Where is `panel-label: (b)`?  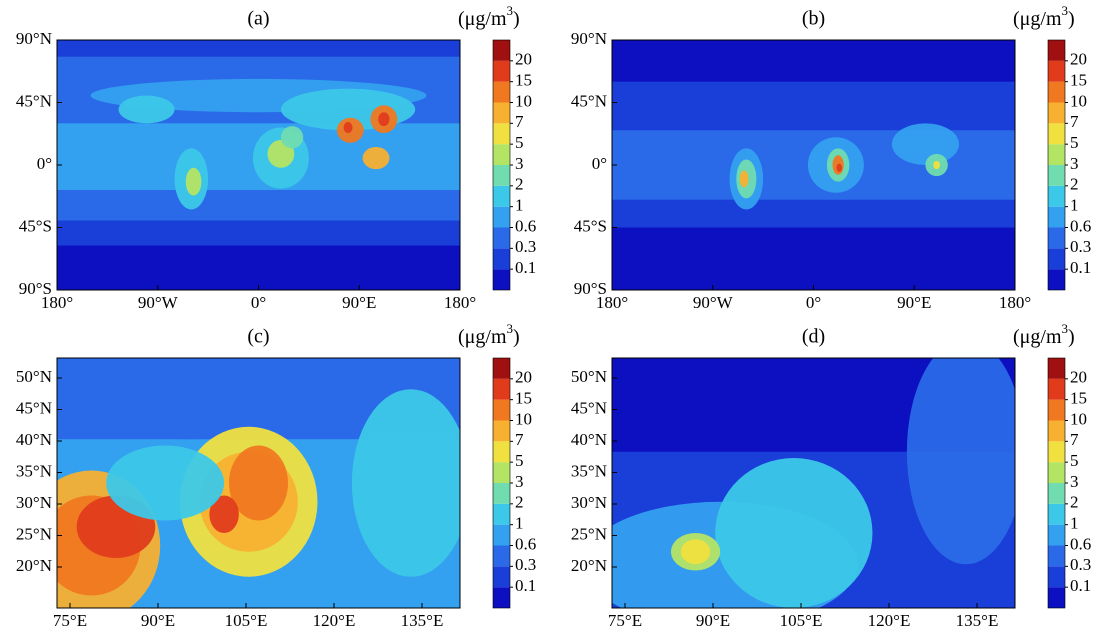
panel-label: (b) is located at coordinates (813, 19).